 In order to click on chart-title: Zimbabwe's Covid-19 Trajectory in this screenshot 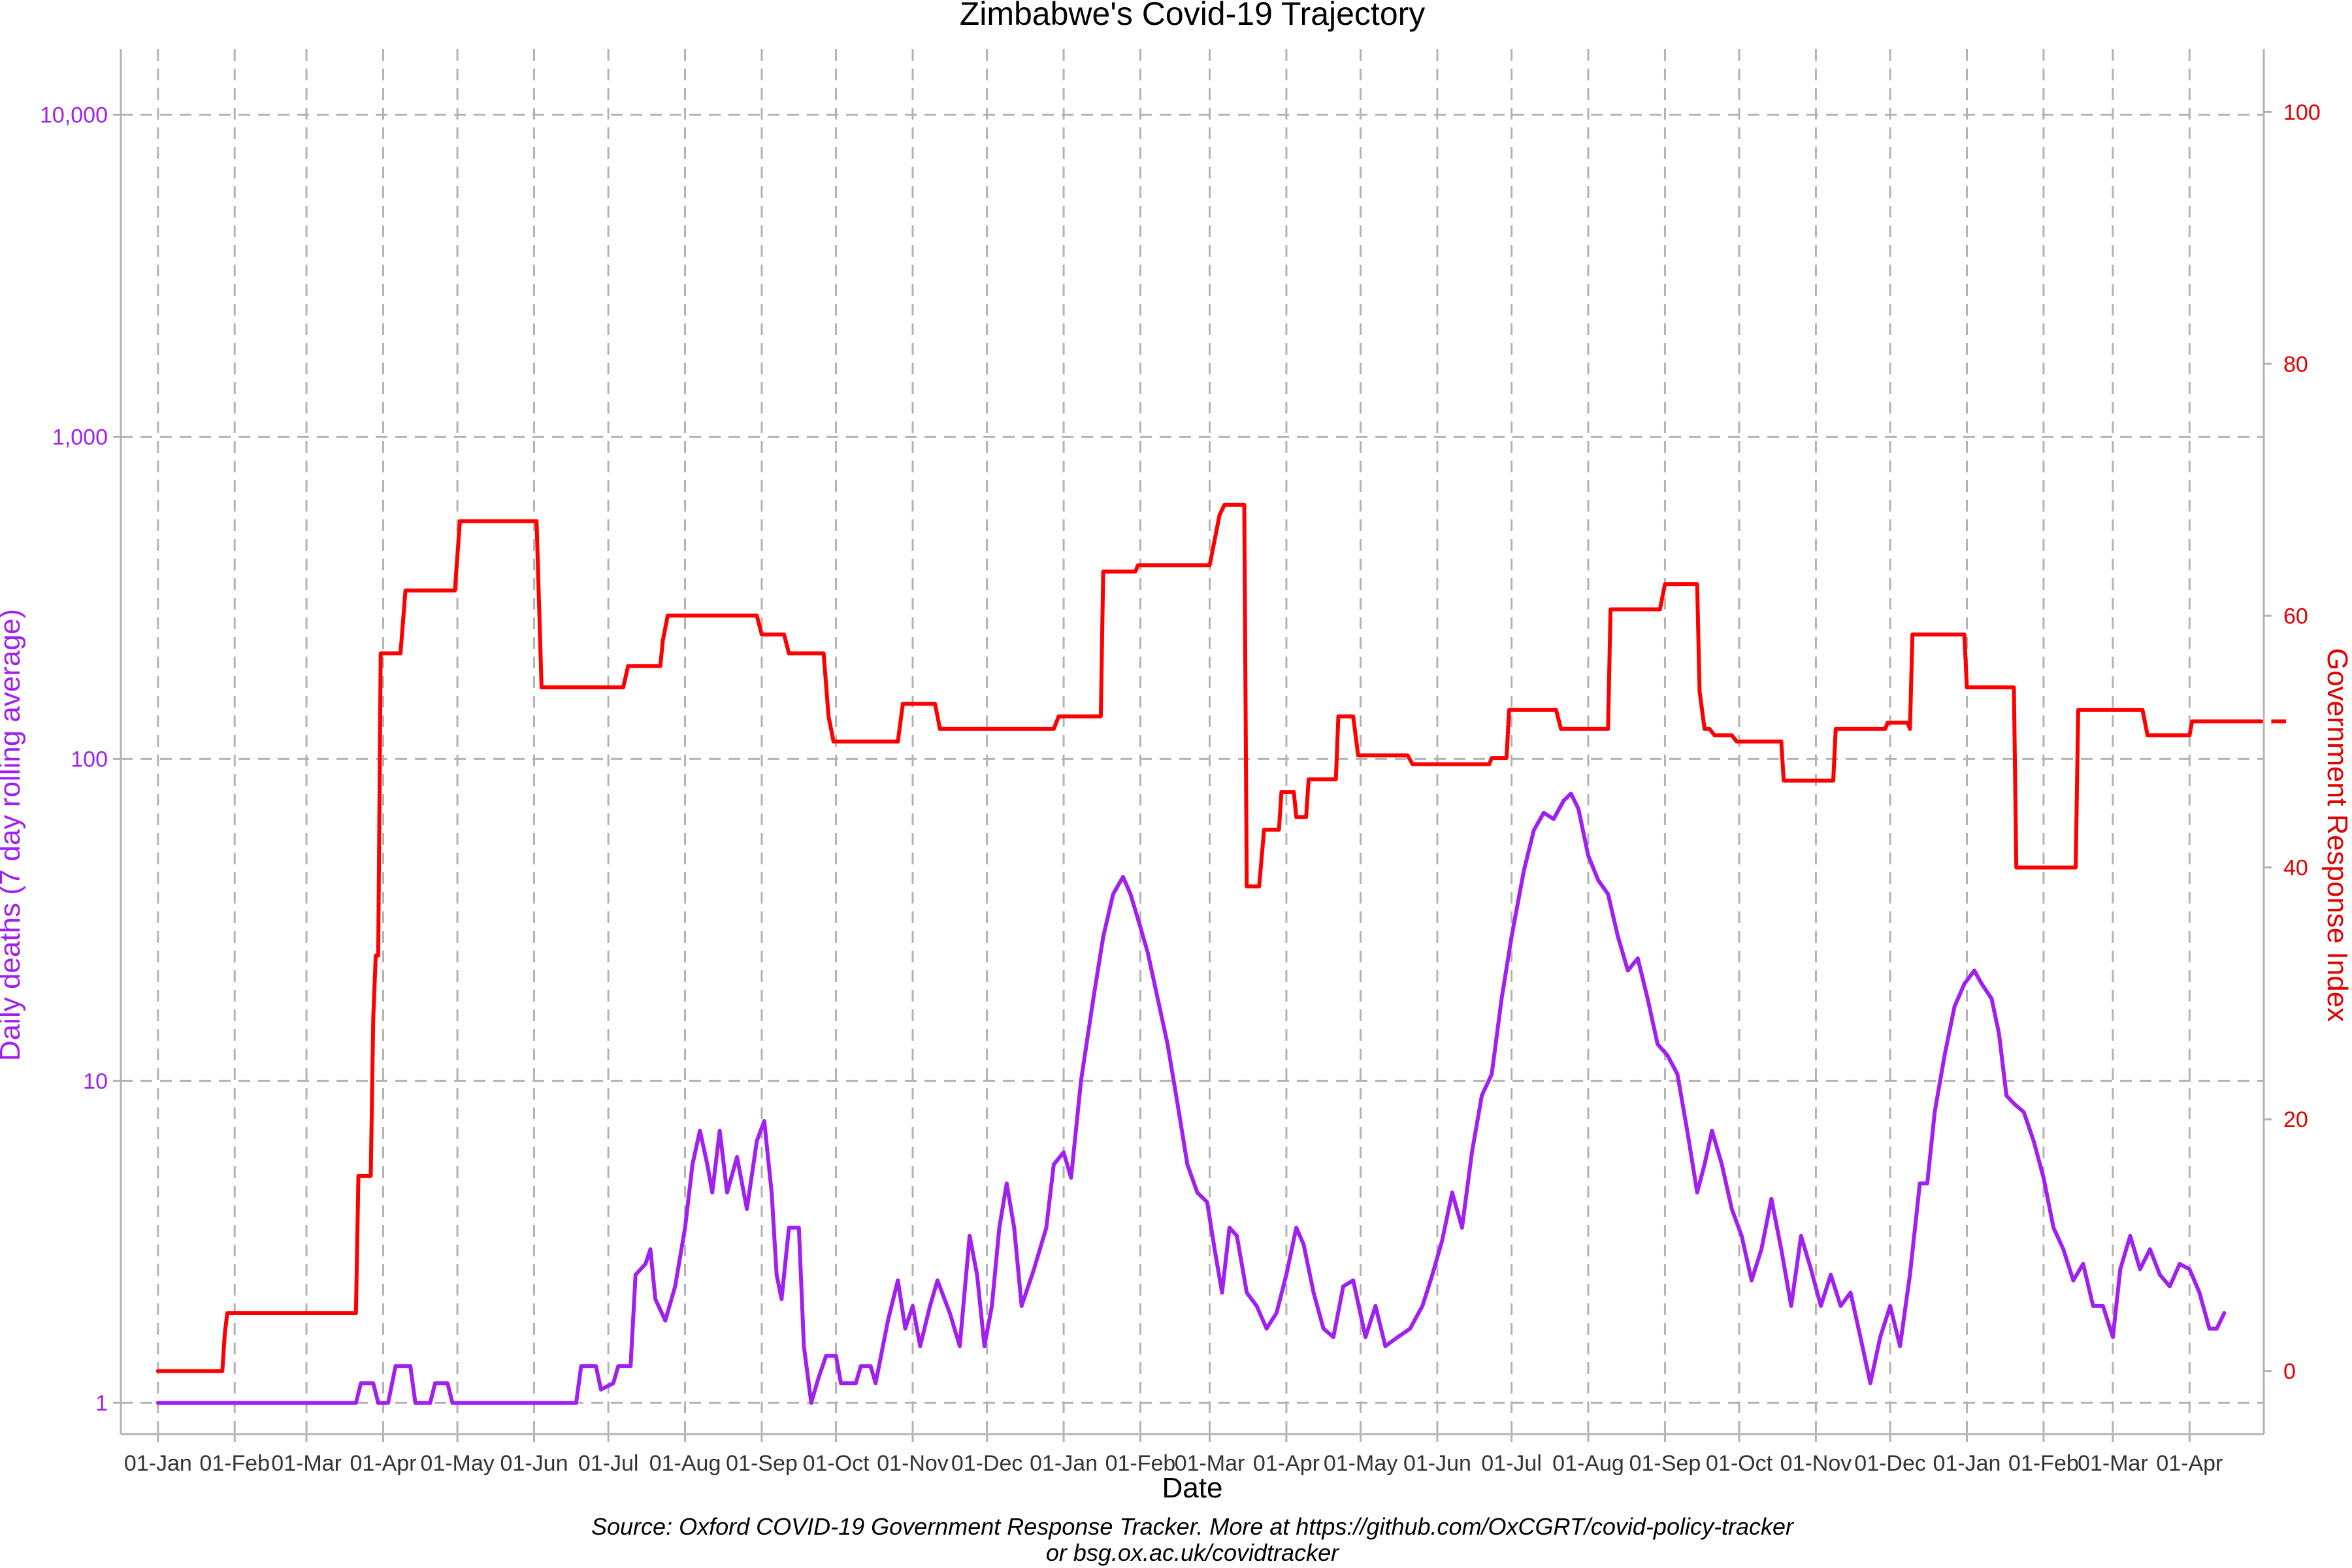, I will do `click(1193, 16)`.